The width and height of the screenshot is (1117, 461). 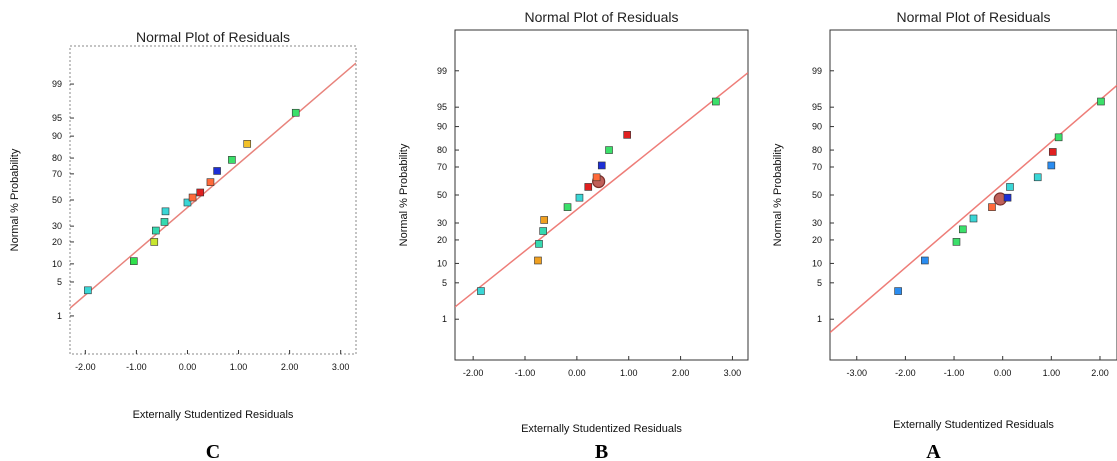 I want to click on panel-label: A, so click(x=933, y=451).